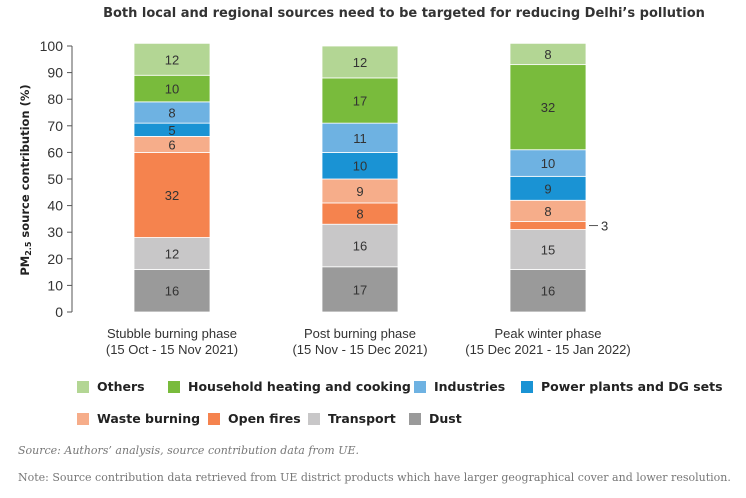 Image resolution: width=746 pixels, height=498 pixels. Describe the element at coordinates (299, 386) in the screenshot. I see `legend-label: Household heating and cooking` at that location.